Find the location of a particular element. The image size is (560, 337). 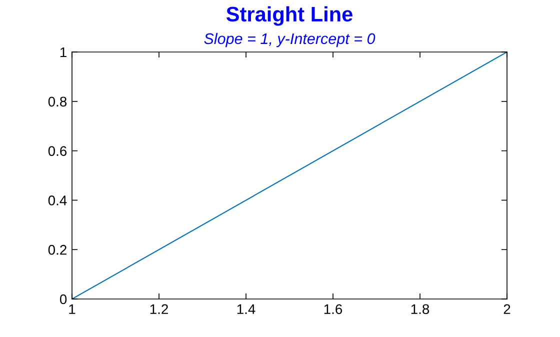

x-tick-label: 1.6 is located at coordinates (333, 309).